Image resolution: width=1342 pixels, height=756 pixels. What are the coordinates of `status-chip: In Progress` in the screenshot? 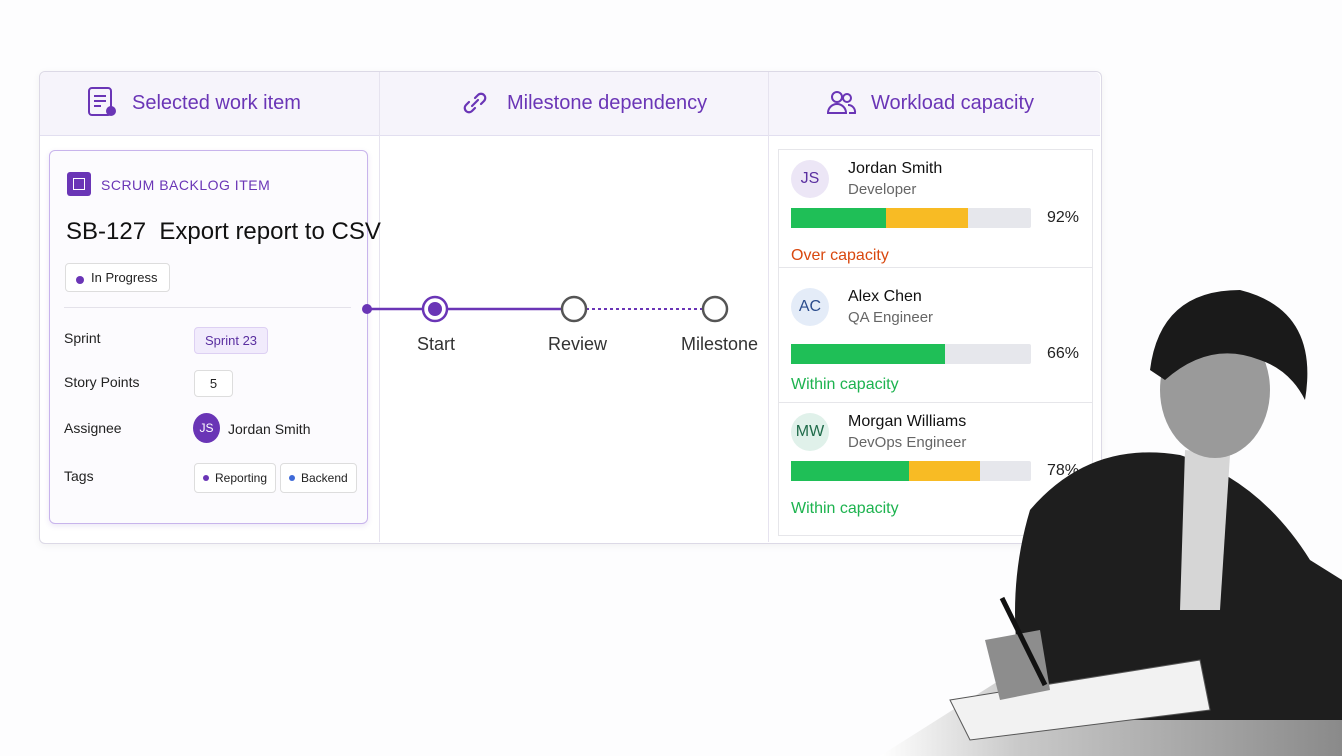 It's located at (118, 277).